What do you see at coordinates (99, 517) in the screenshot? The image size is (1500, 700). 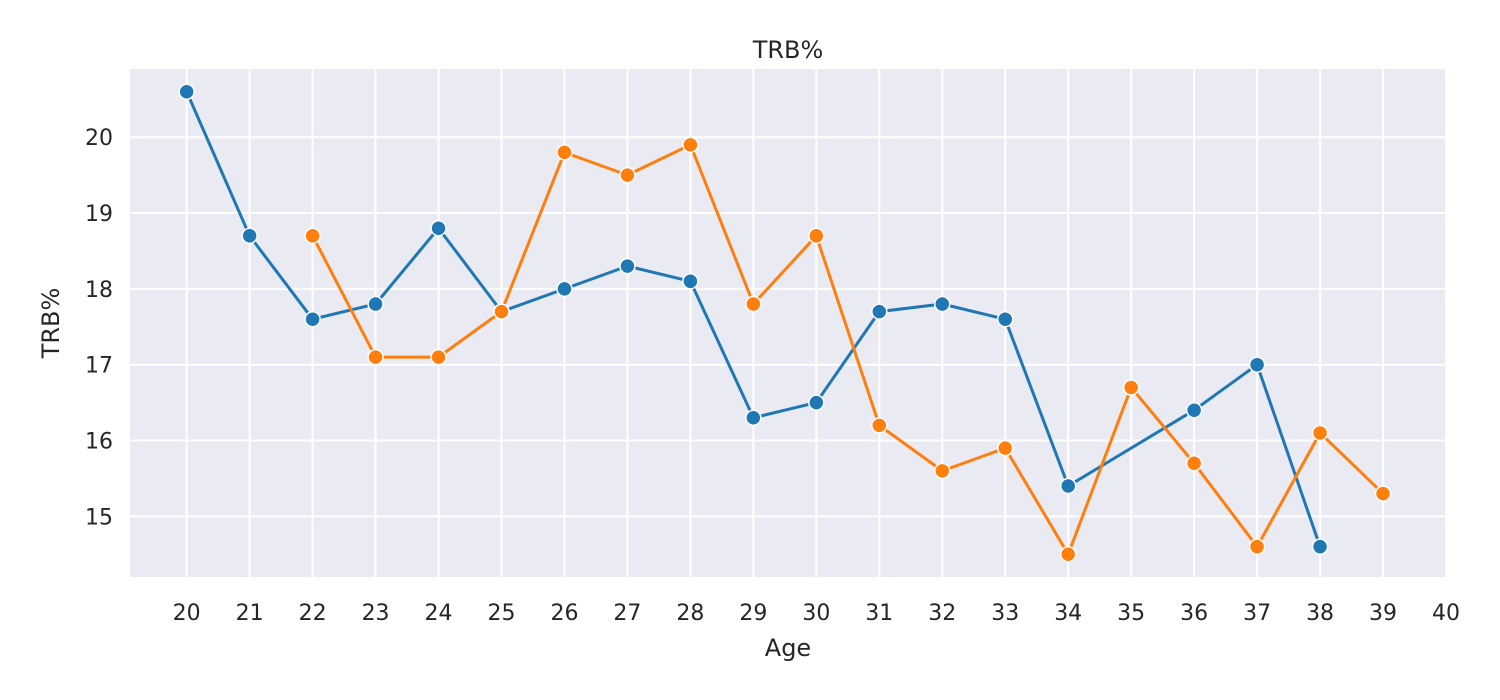 I see `y-tick-label: 15` at bounding box center [99, 517].